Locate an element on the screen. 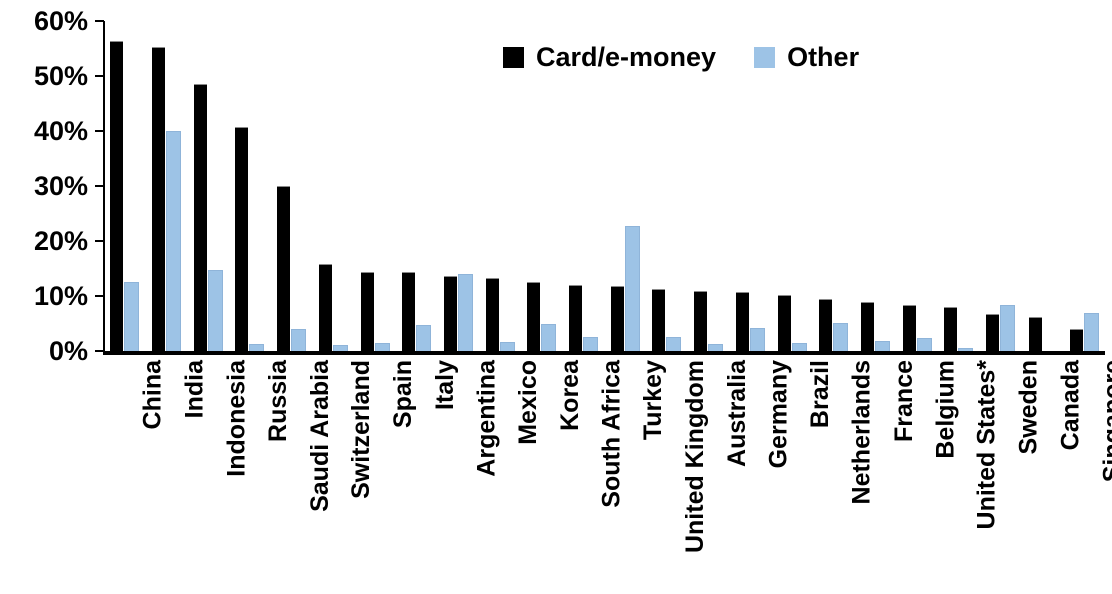 Image resolution: width=1112 pixels, height=594 pixels. x-label-turkey: Turkey is located at coordinates (635, 477).